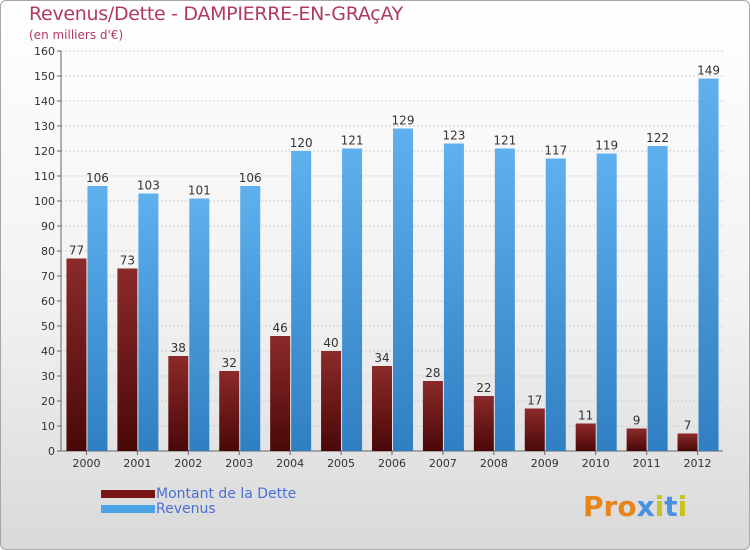  Describe the element at coordinates (48, 326) in the screenshot. I see `y-tick-label: 50` at that location.